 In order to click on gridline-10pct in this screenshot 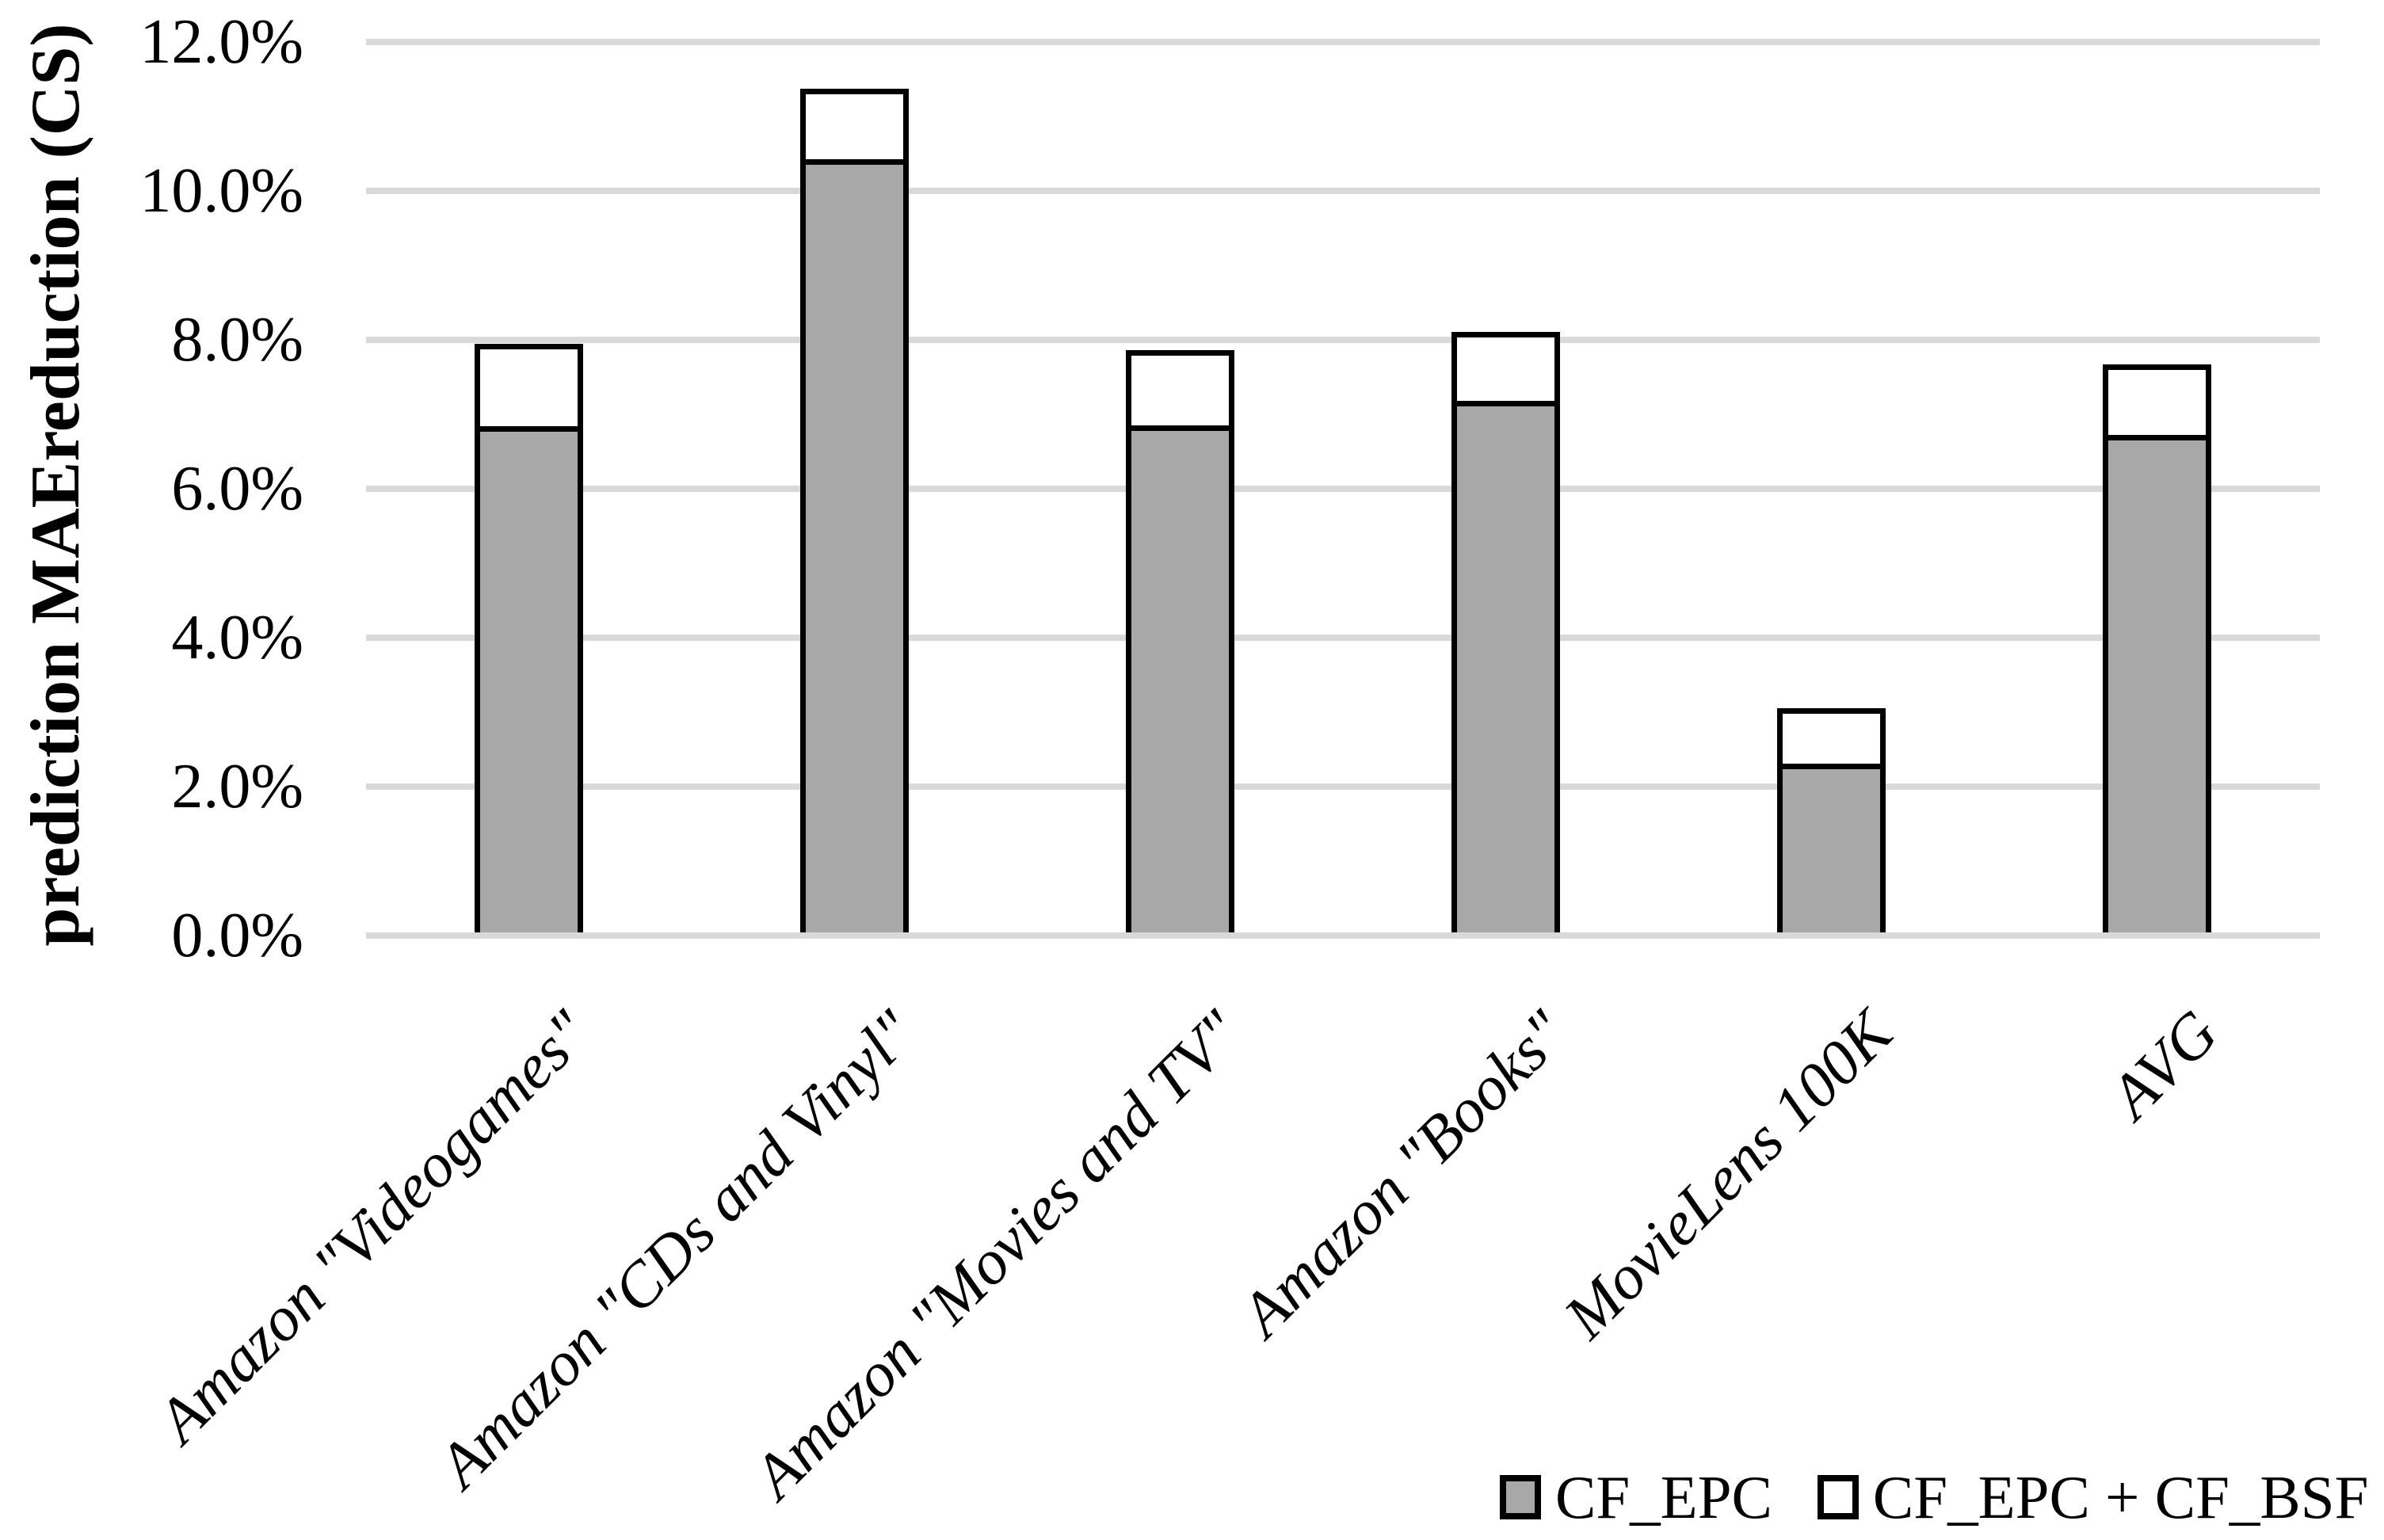, I will do `click(1343, 191)`.